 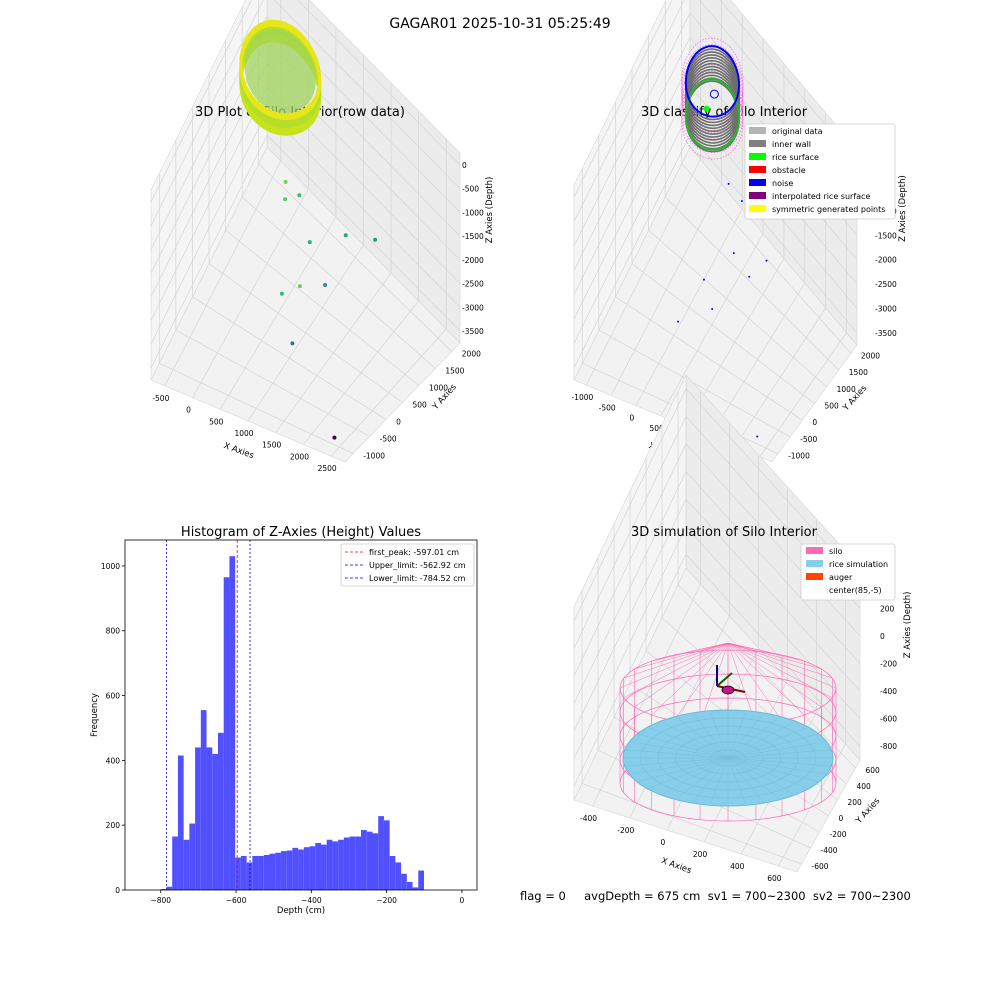 What do you see at coordinates (706, 108) in the screenshot?
I see `p2-rice-point` at bounding box center [706, 108].